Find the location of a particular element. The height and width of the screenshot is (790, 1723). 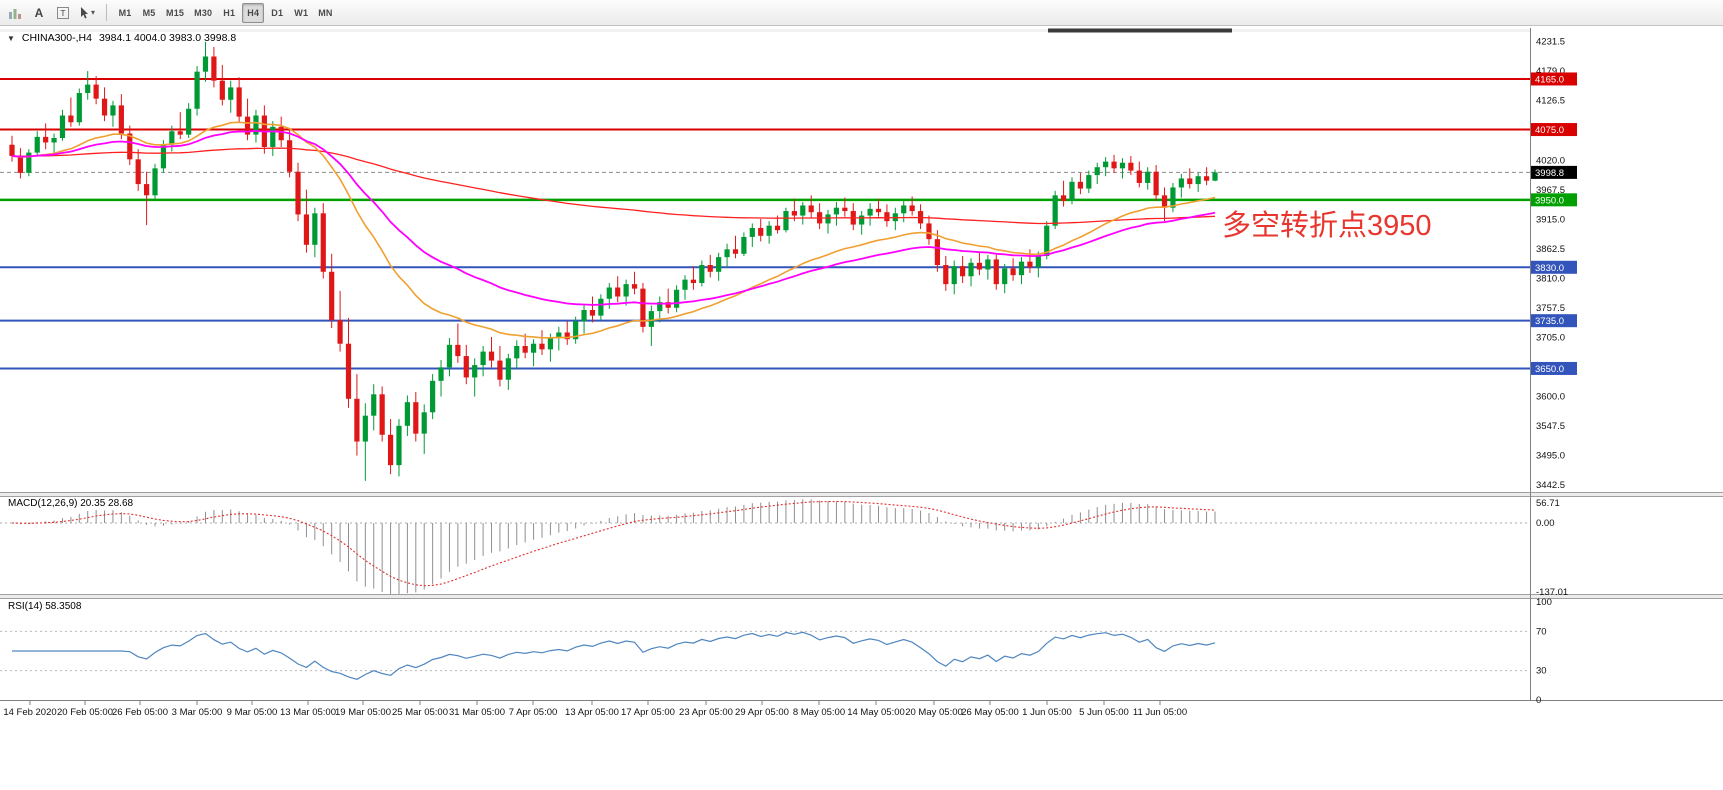

svg-text: 14 May 05:00 is located at coordinates (876, 712).